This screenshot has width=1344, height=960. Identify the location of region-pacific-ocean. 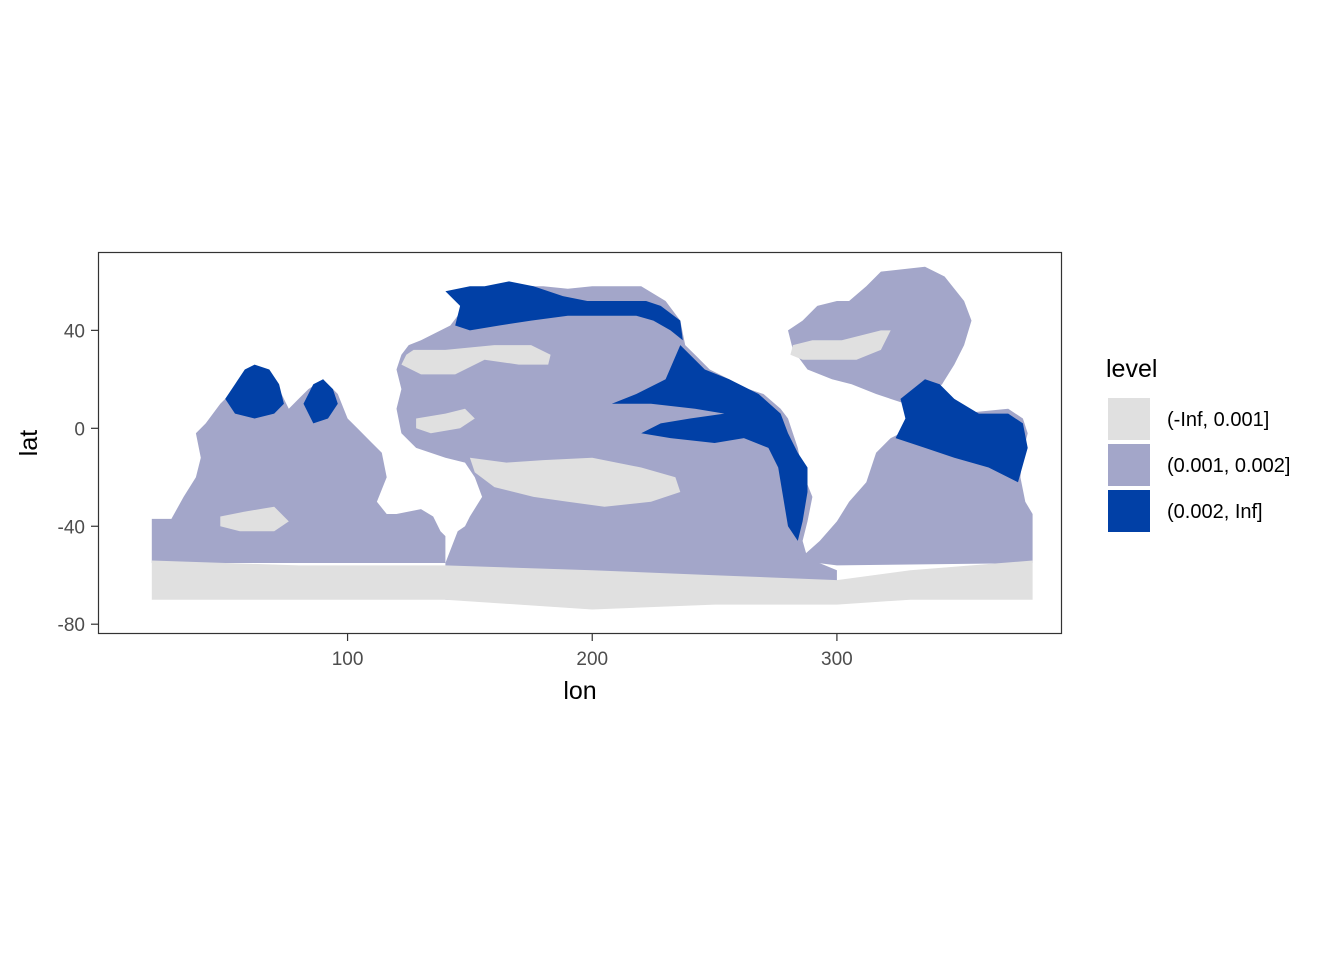
(616, 443).